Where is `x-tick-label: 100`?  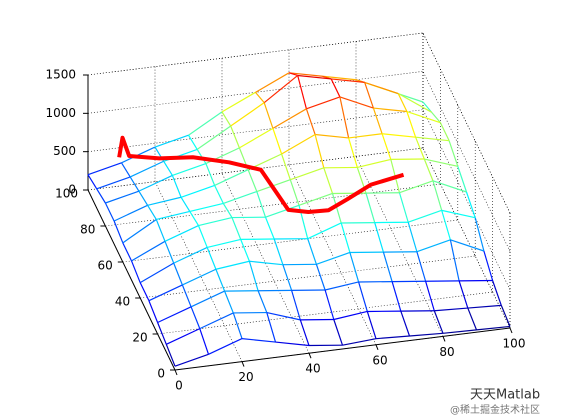
x-tick-label: 100 is located at coordinates (514, 344).